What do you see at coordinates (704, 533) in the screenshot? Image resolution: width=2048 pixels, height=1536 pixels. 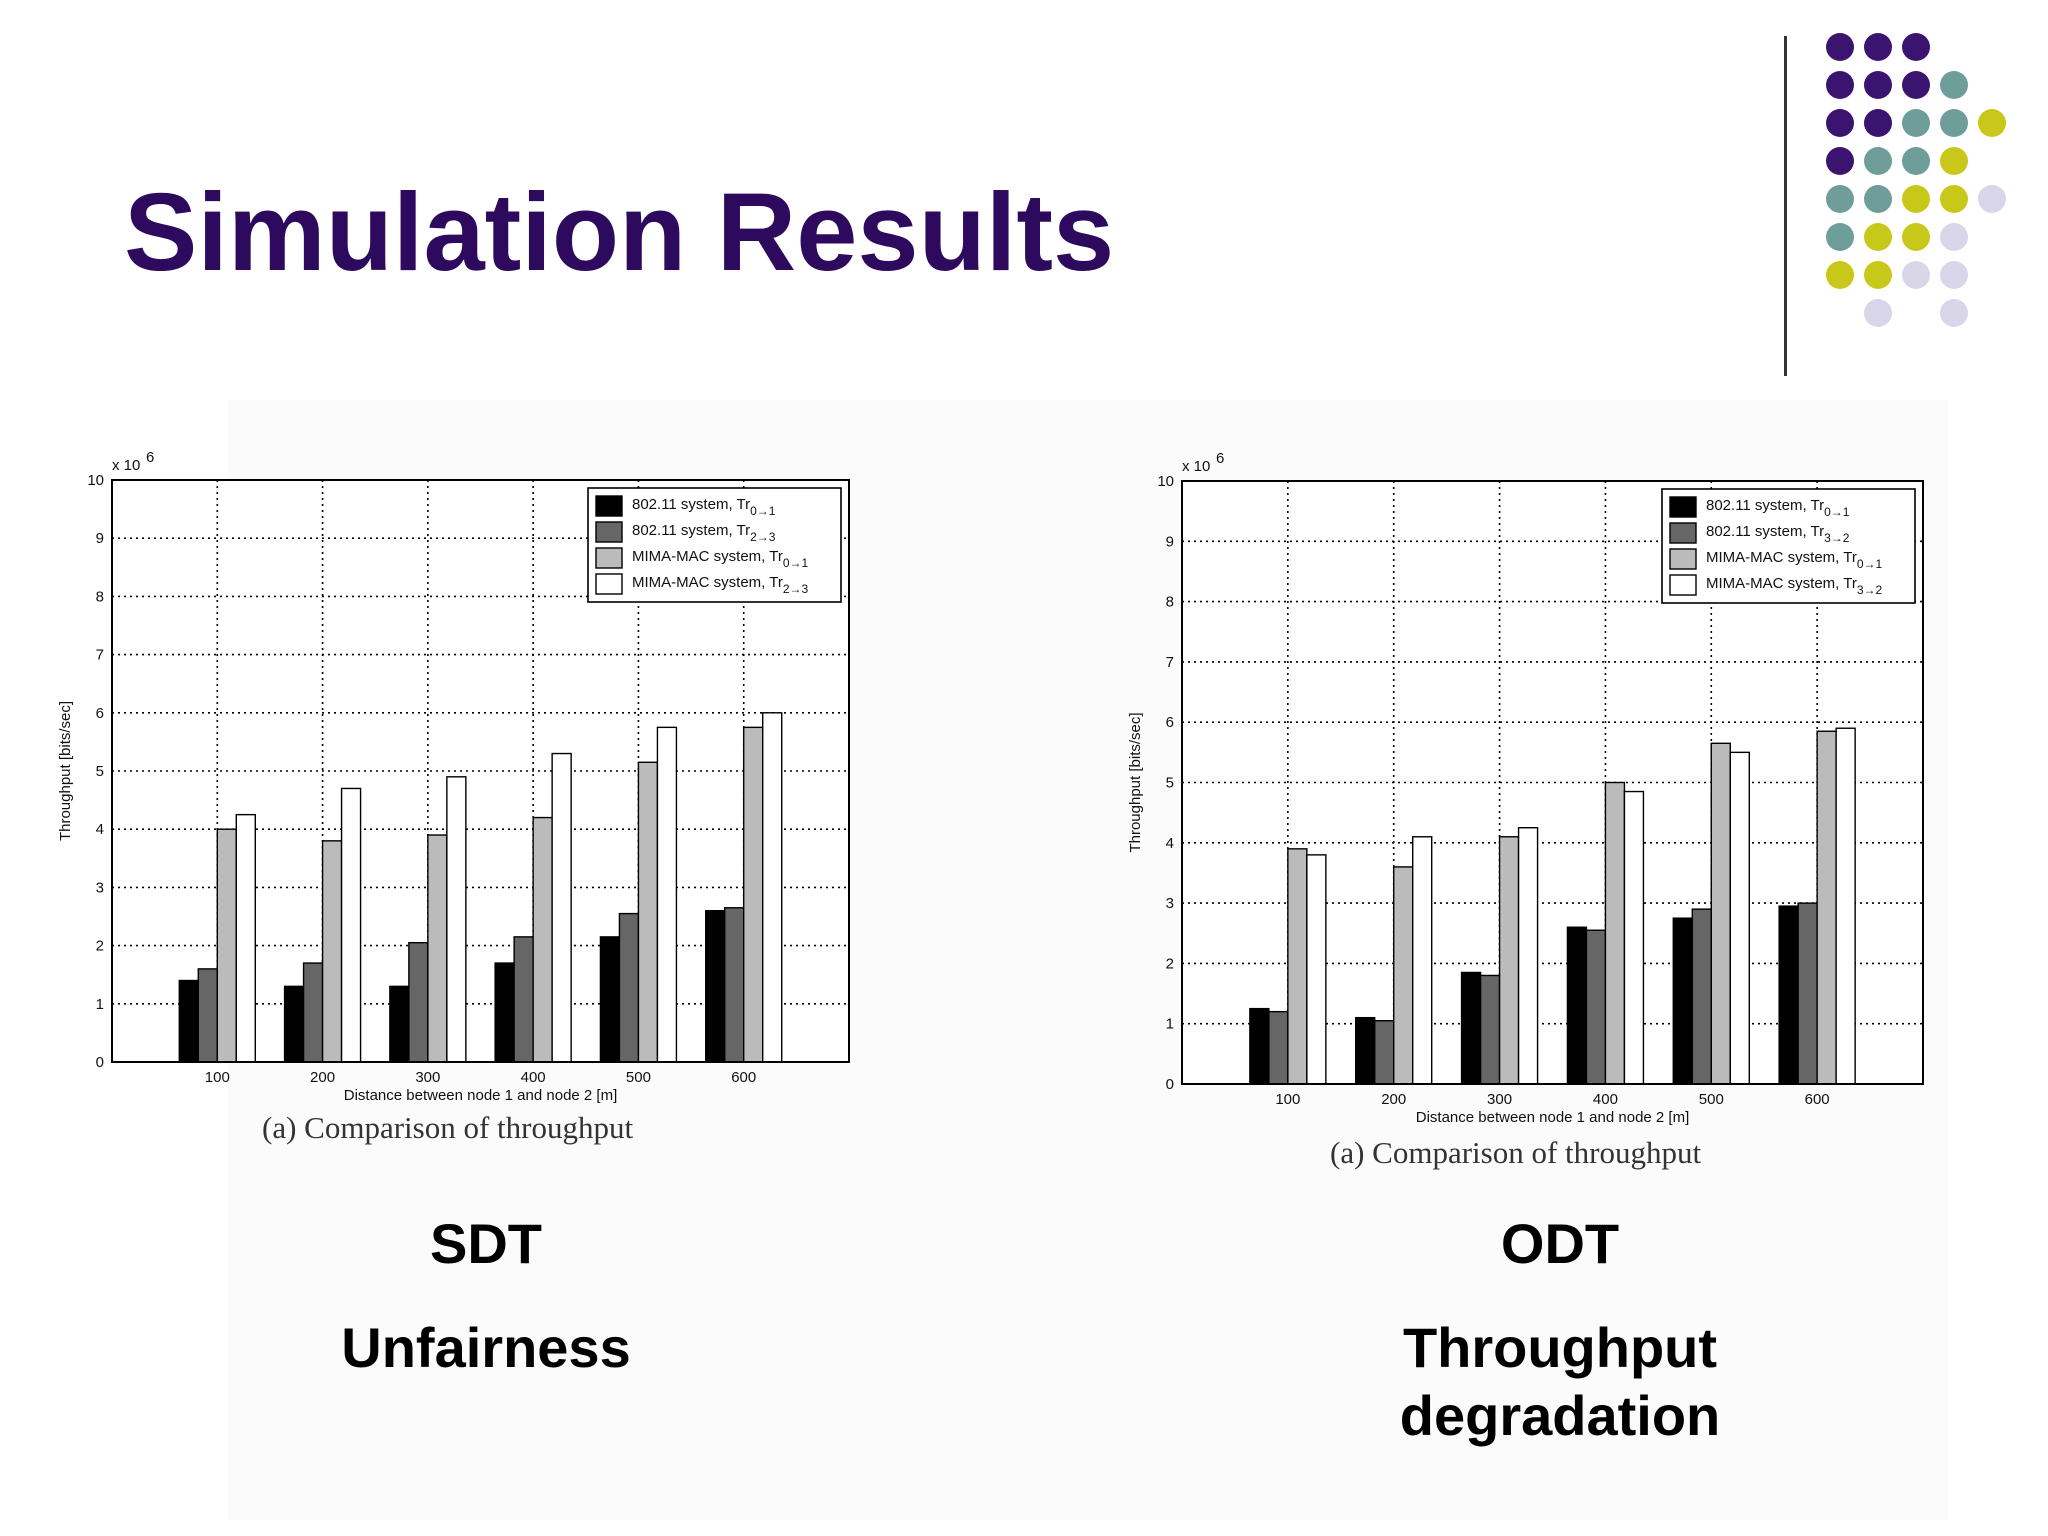 I see `legend-label-2: 802.11 system, Tr2→3` at bounding box center [704, 533].